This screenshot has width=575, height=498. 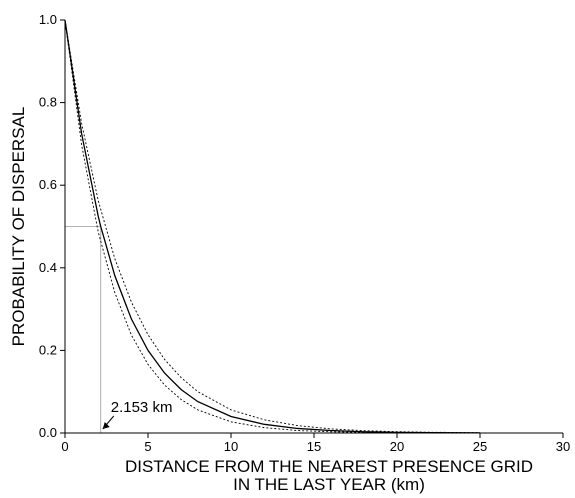 What do you see at coordinates (329, 466) in the screenshot?
I see `x-axis-title-line-1: DISTANCE FROM THE NEAREST PRESENCE GRID` at bounding box center [329, 466].